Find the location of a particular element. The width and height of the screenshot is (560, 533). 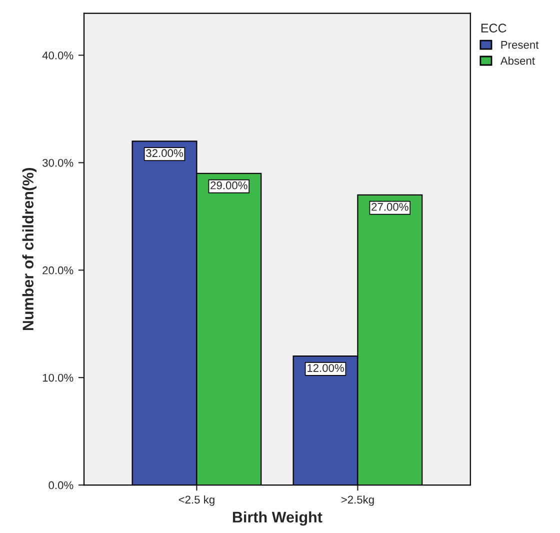

data-label: 32.00% is located at coordinates (164, 153).